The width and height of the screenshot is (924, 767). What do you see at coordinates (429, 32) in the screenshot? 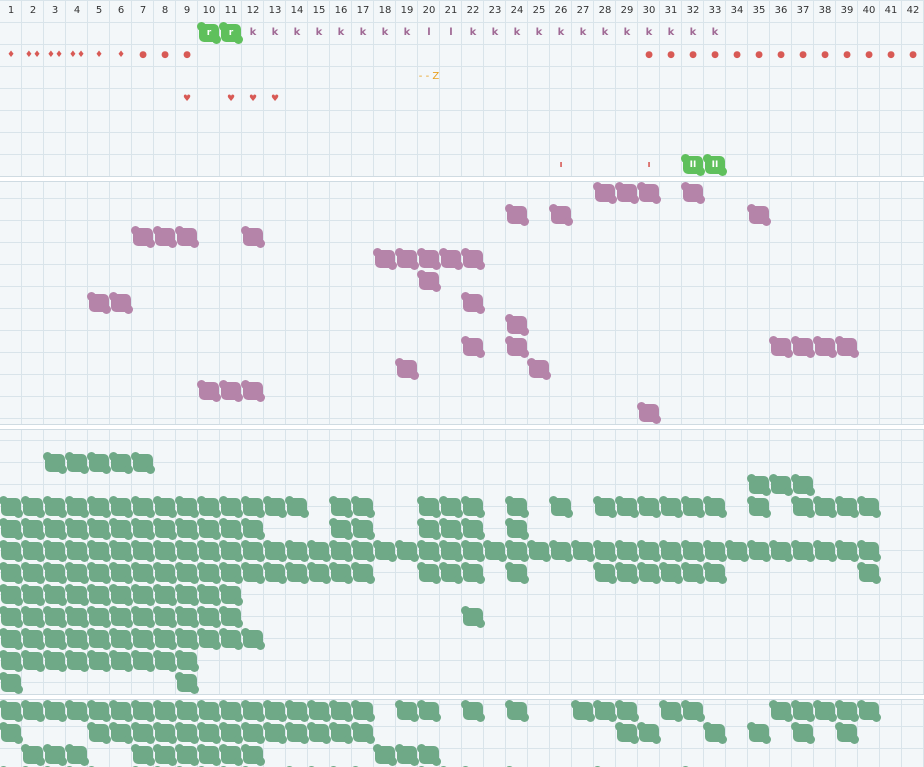
I see `letter-marker: l` at bounding box center [429, 32].